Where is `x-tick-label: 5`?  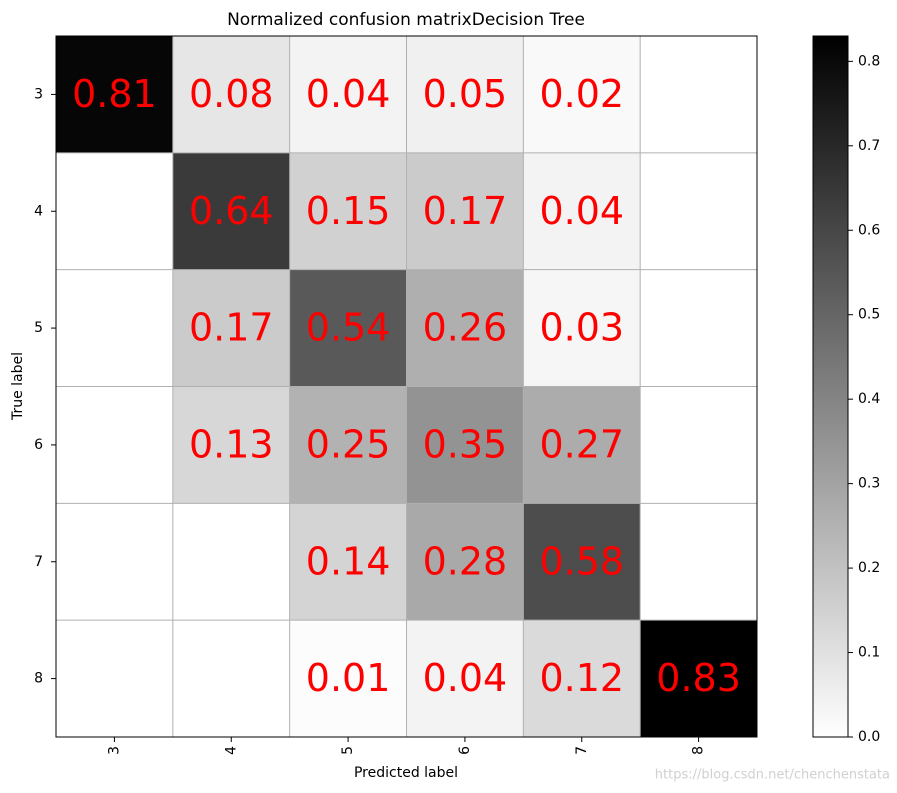
x-tick-label: 5 is located at coordinates (348, 750).